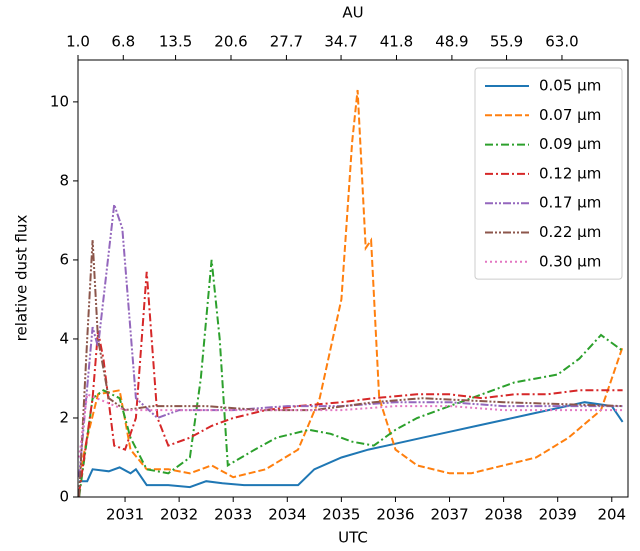  Describe the element at coordinates (123, 42) in the screenshot. I see `x2-tick-label: 6.8` at that location.